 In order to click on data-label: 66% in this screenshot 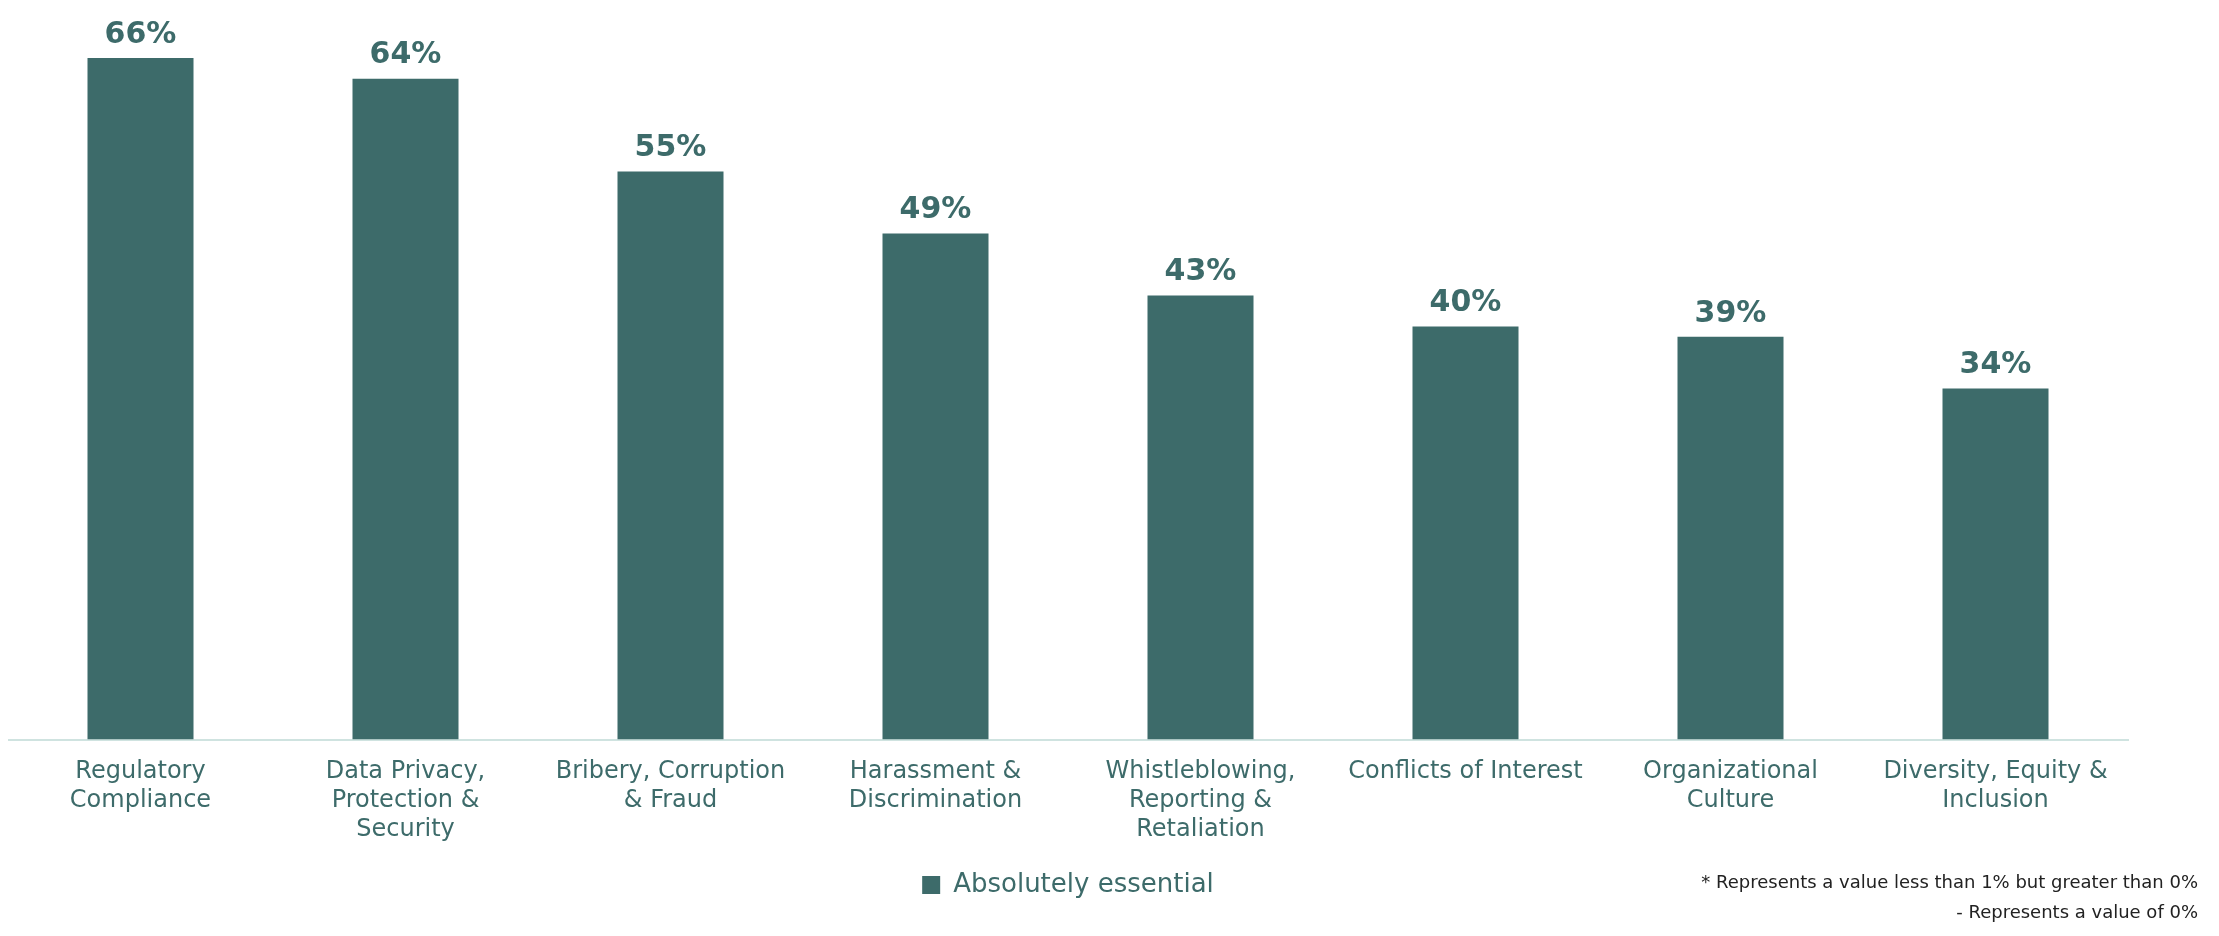, I will do `click(140, 32)`.